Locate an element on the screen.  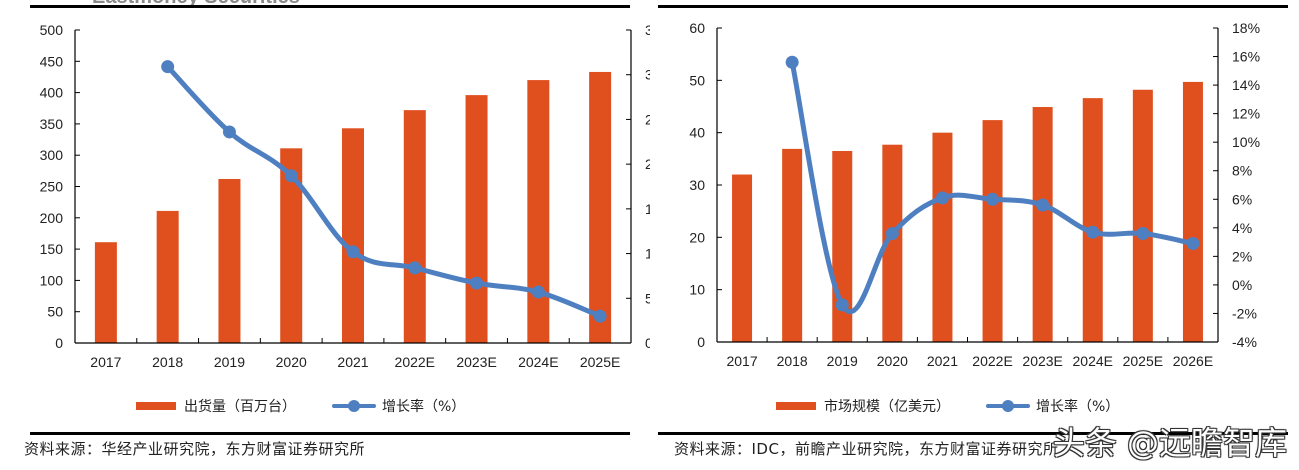
left-tick-label: 250 is located at coordinates (52, 187).